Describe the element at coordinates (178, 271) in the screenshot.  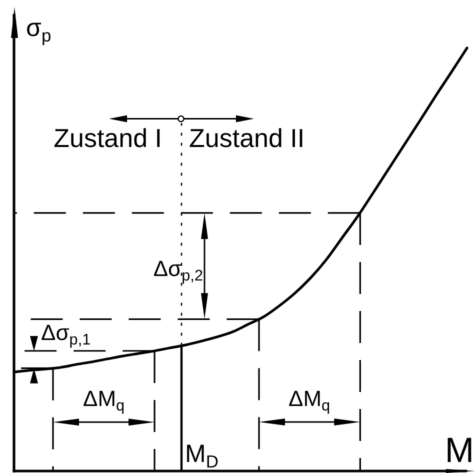
I see `annotation: Δσ$_{p,2}$` at that location.